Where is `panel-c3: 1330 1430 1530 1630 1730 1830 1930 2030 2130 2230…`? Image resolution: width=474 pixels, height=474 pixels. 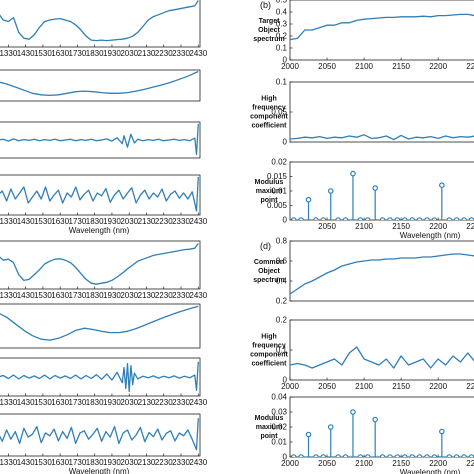 panel-c3: 1330 1430 1530 1630 1730 1830 1930 2030 2130 2230… is located at coordinates (104, 382).